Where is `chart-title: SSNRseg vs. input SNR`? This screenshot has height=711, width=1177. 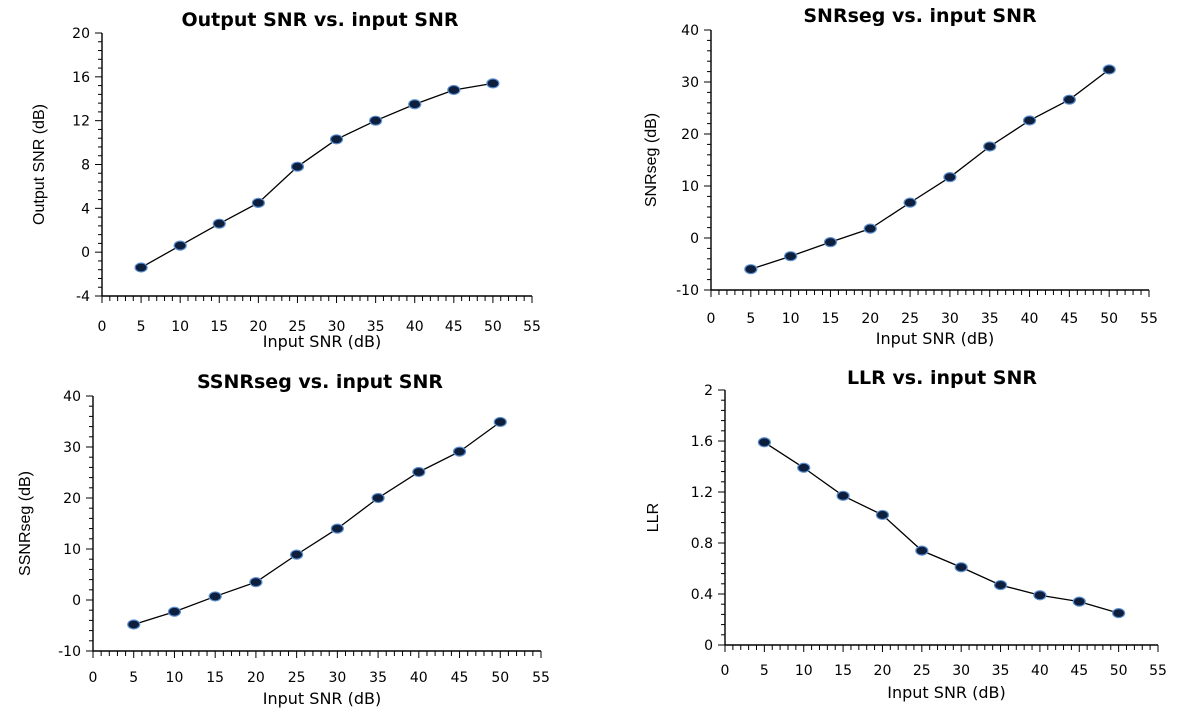 chart-title: SSNRseg vs. input SNR is located at coordinates (320, 382).